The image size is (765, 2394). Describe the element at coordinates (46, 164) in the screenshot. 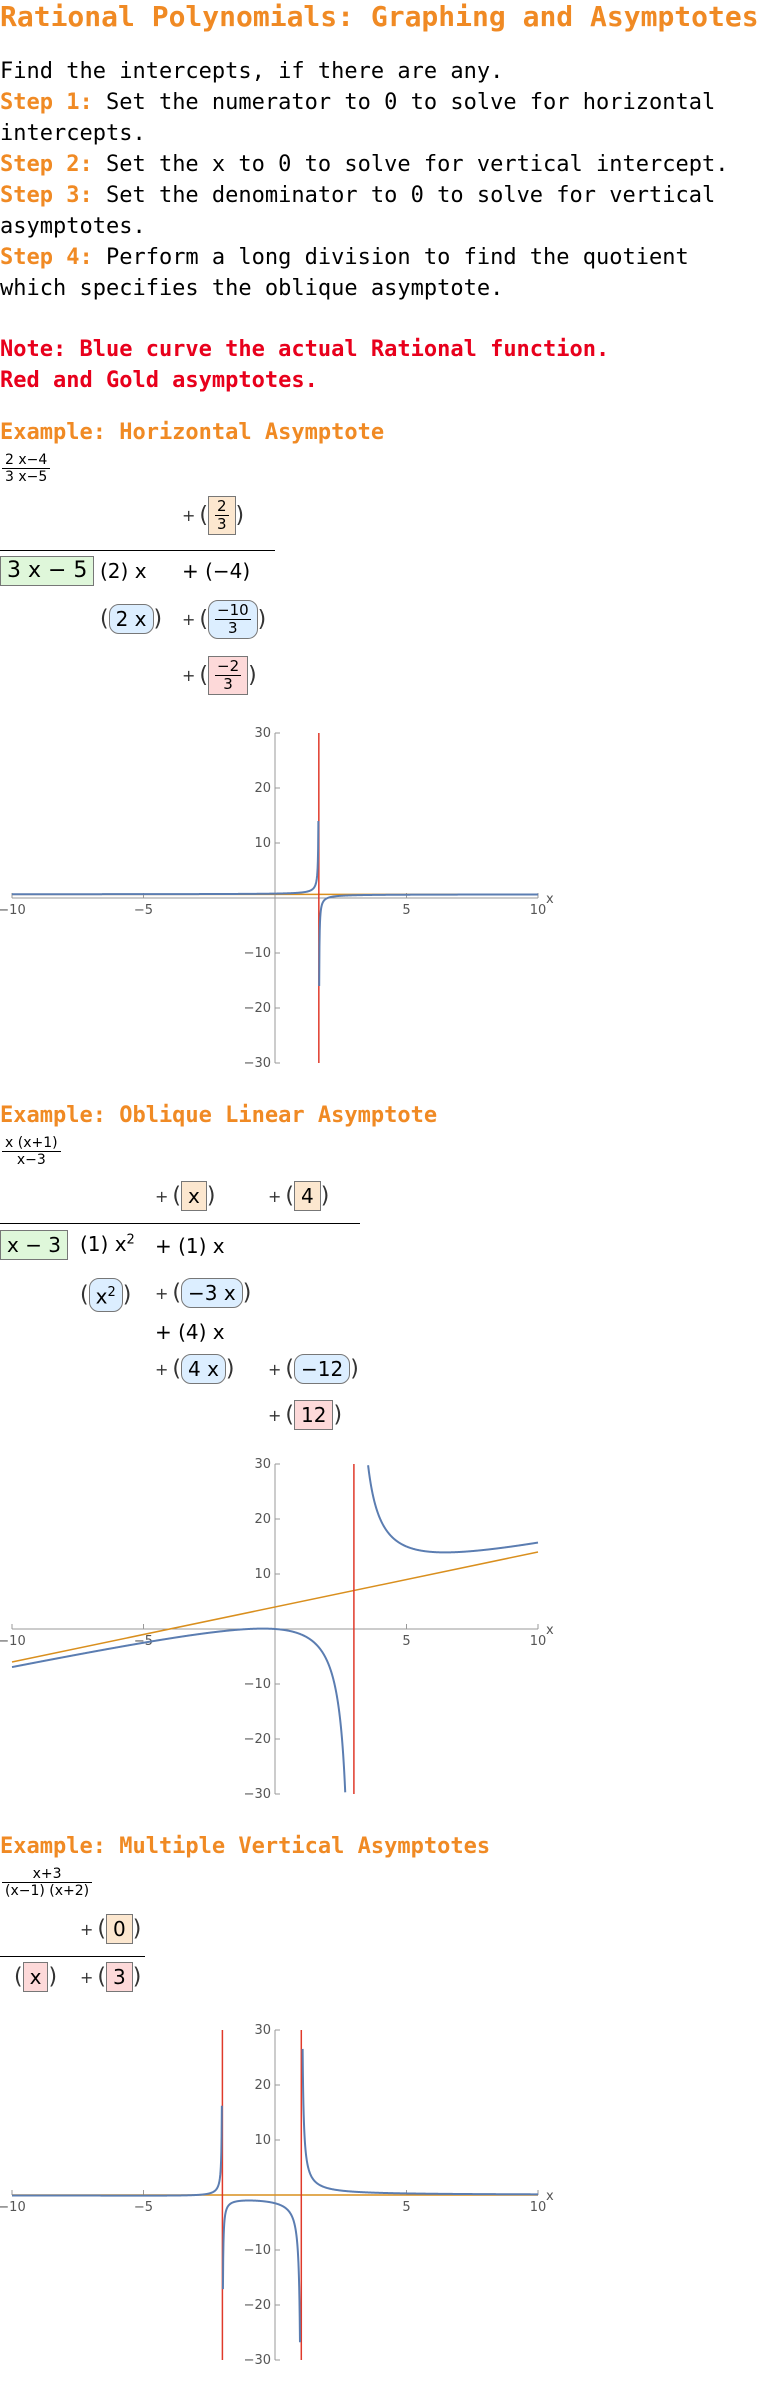

I see `step-label: Step 2:` at that location.